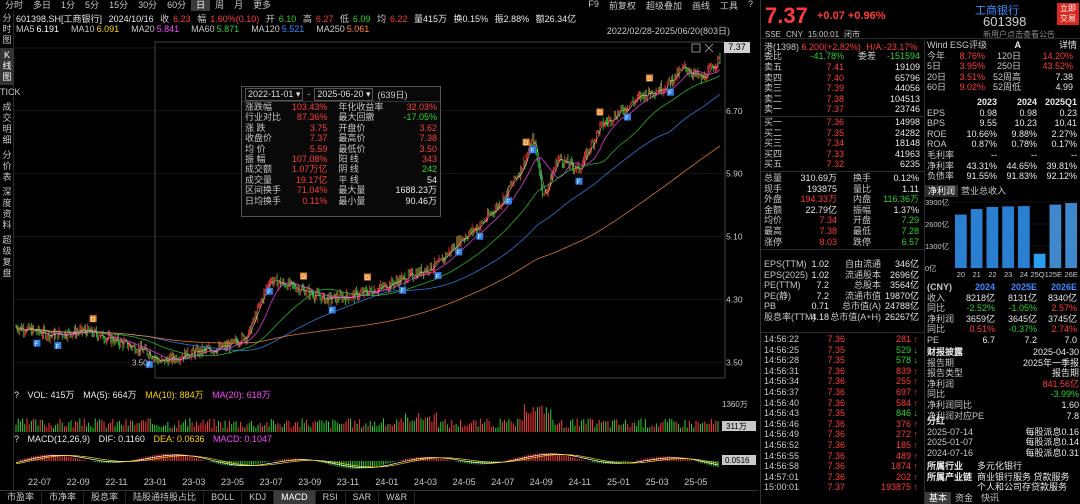 This screenshot has height=504, width=1080. Describe the element at coordinates (7, 66) in the screenshot. I see `view-tab: K线图` at that location.